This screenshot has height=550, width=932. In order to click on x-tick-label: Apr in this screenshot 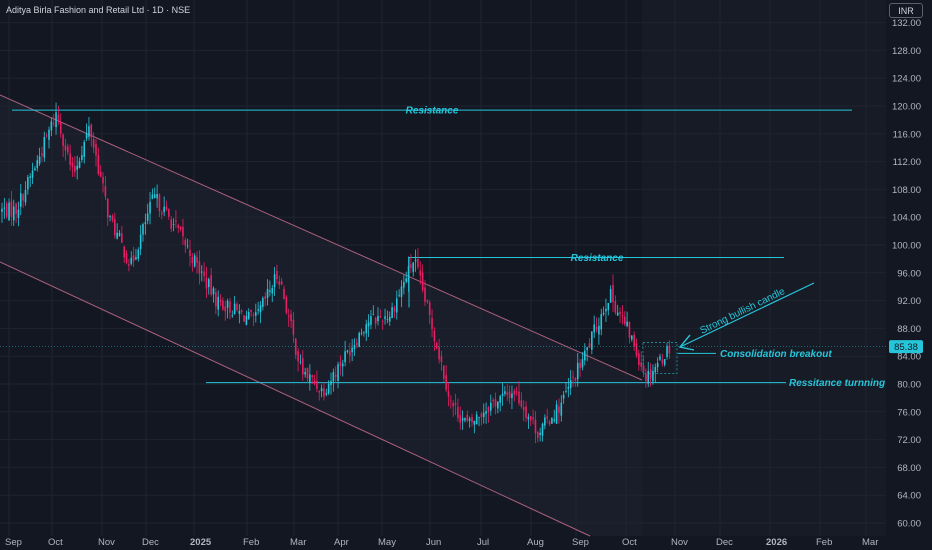, I will do `click(341, 542)`.